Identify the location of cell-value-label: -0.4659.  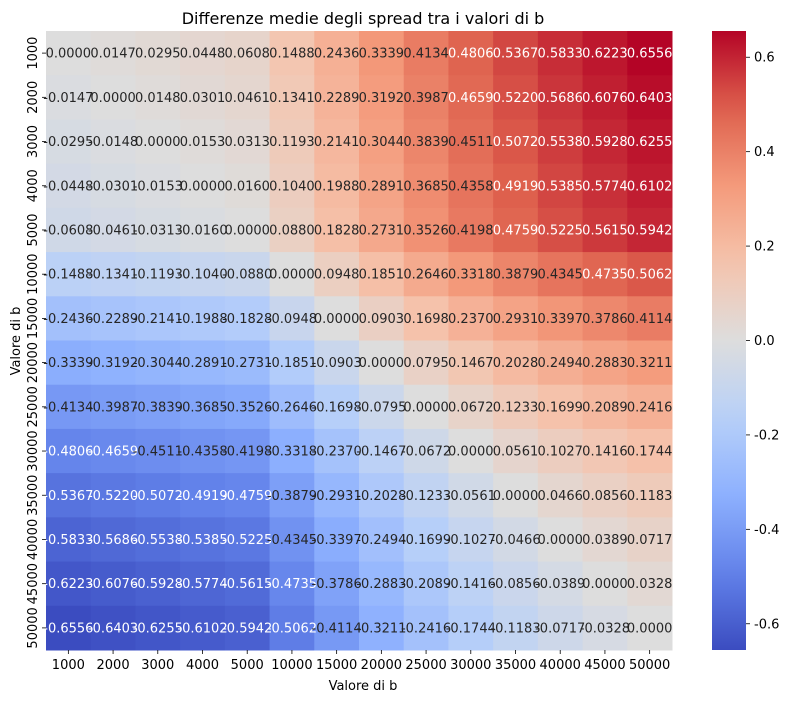
(113, 452).